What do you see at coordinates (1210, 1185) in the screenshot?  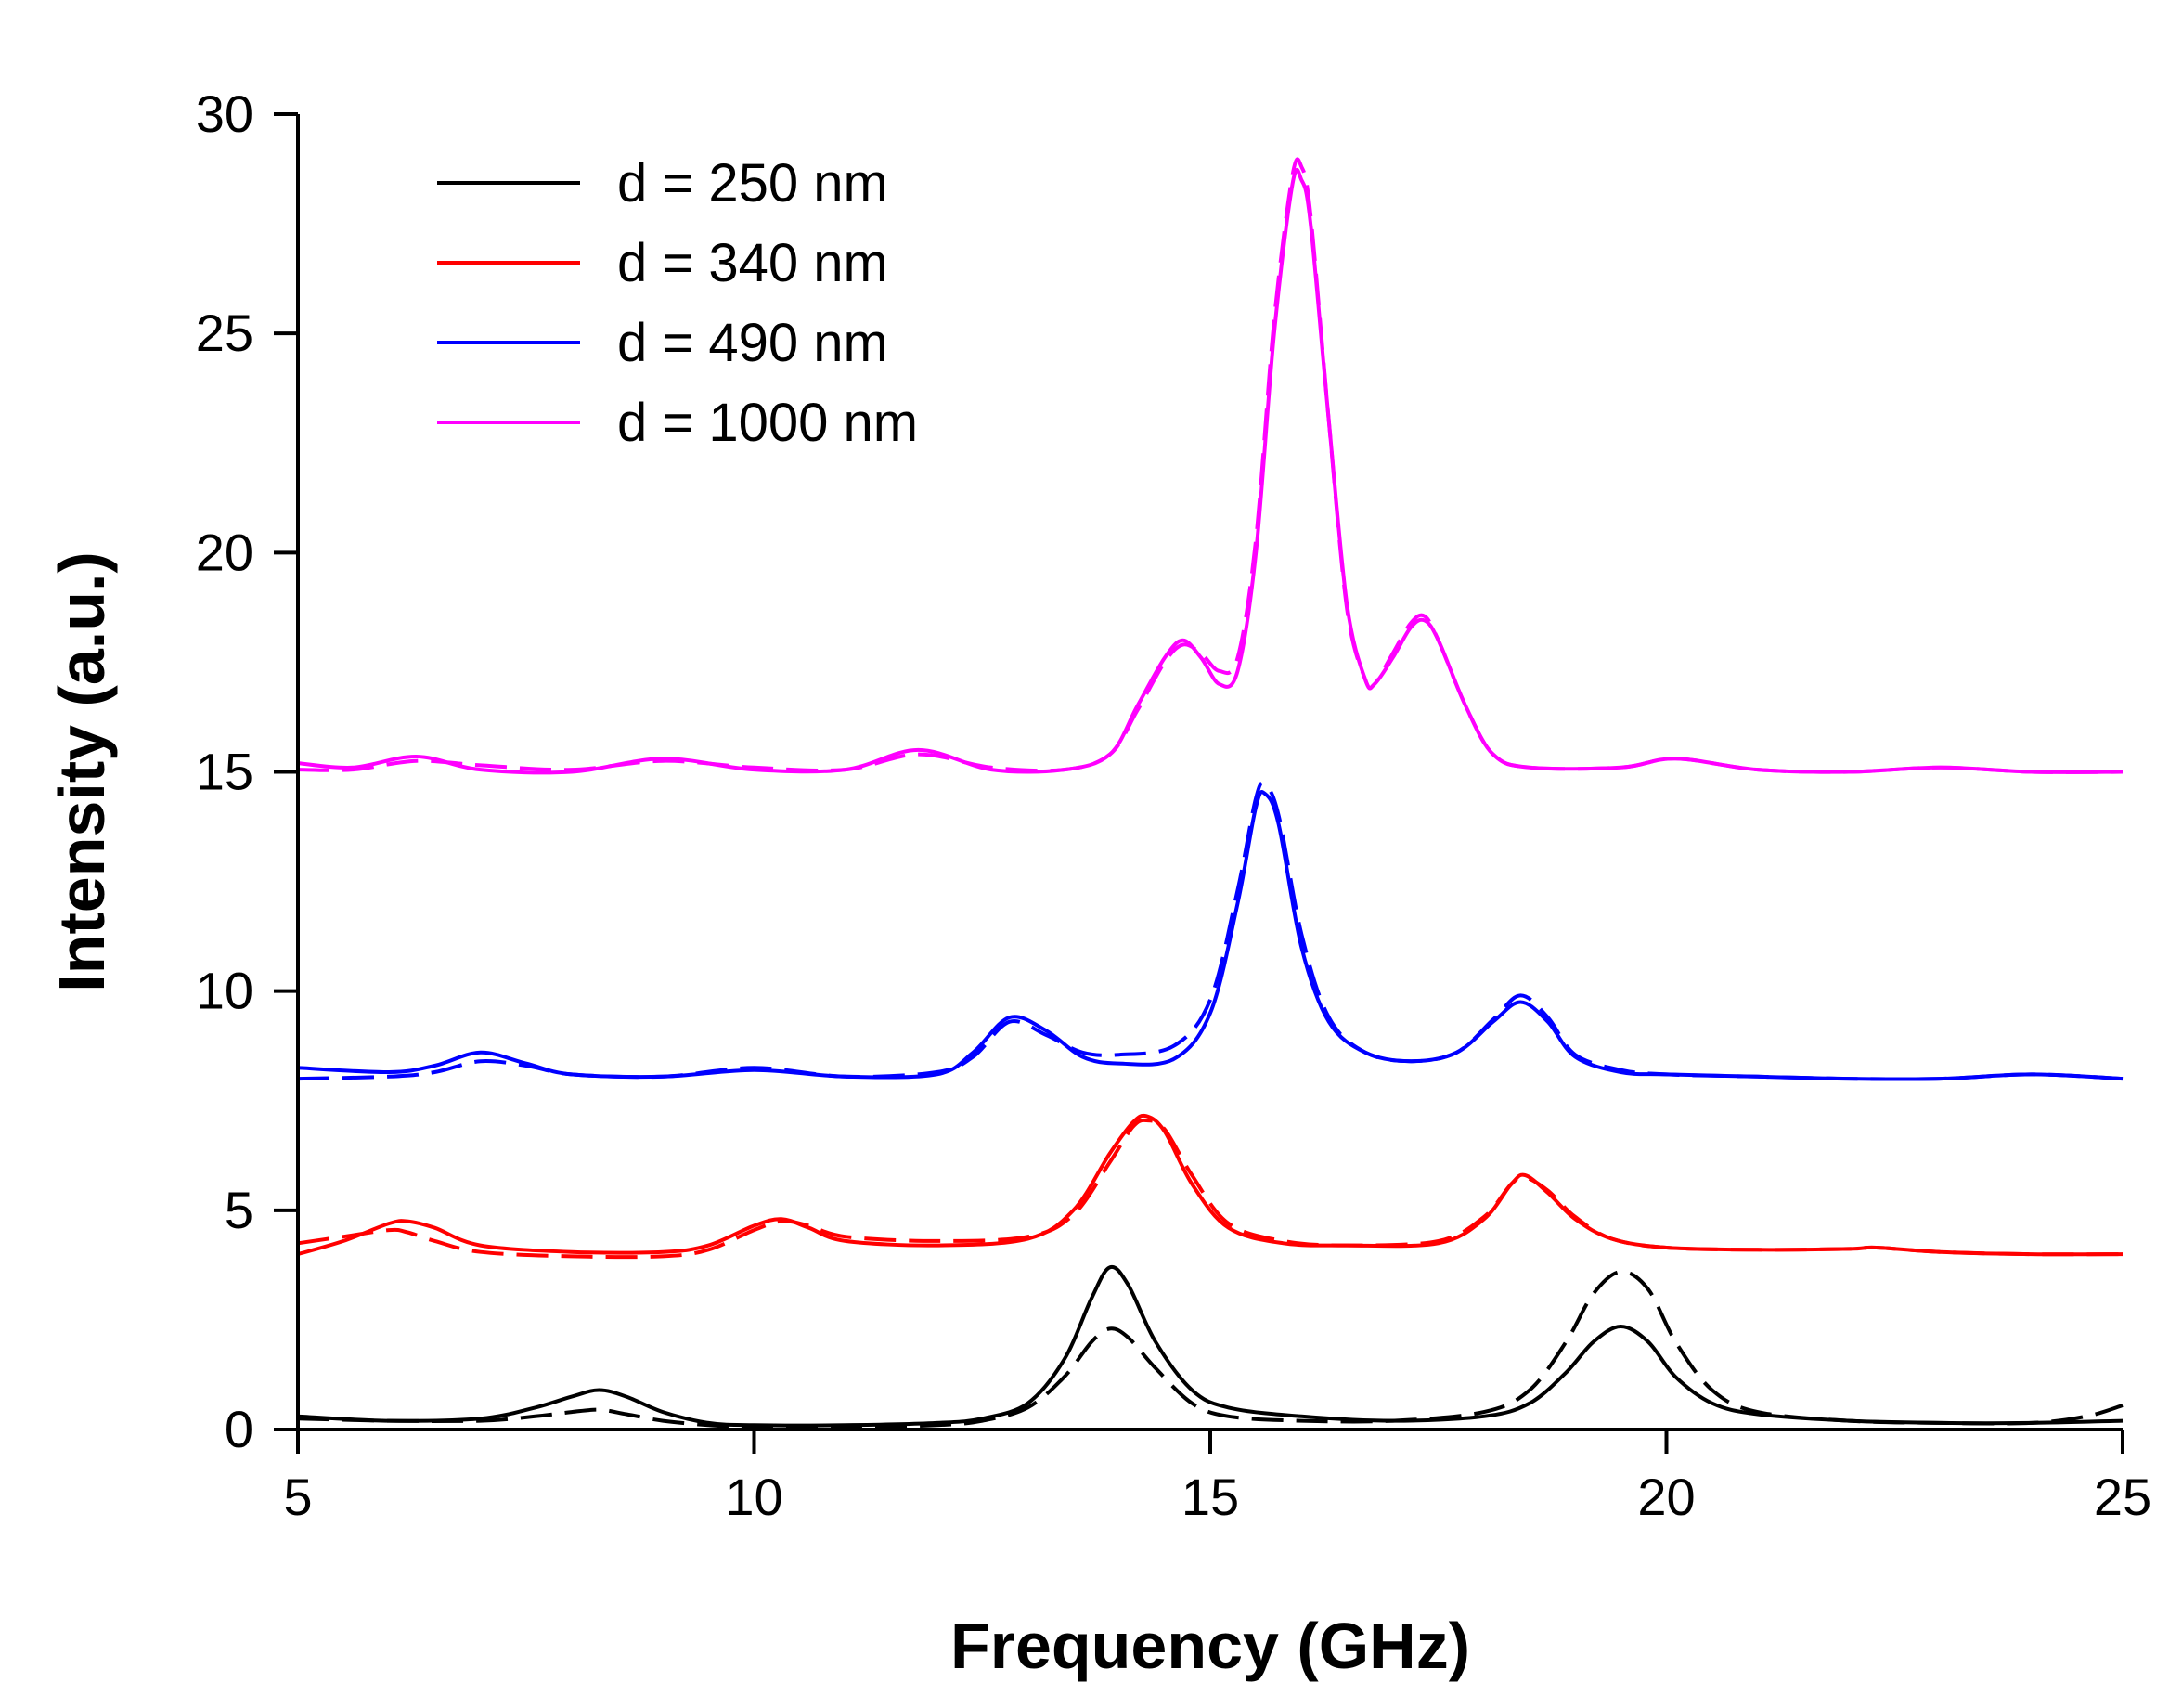 I see `series-line-solid-340nm` at bounding box center [1210, 1185].